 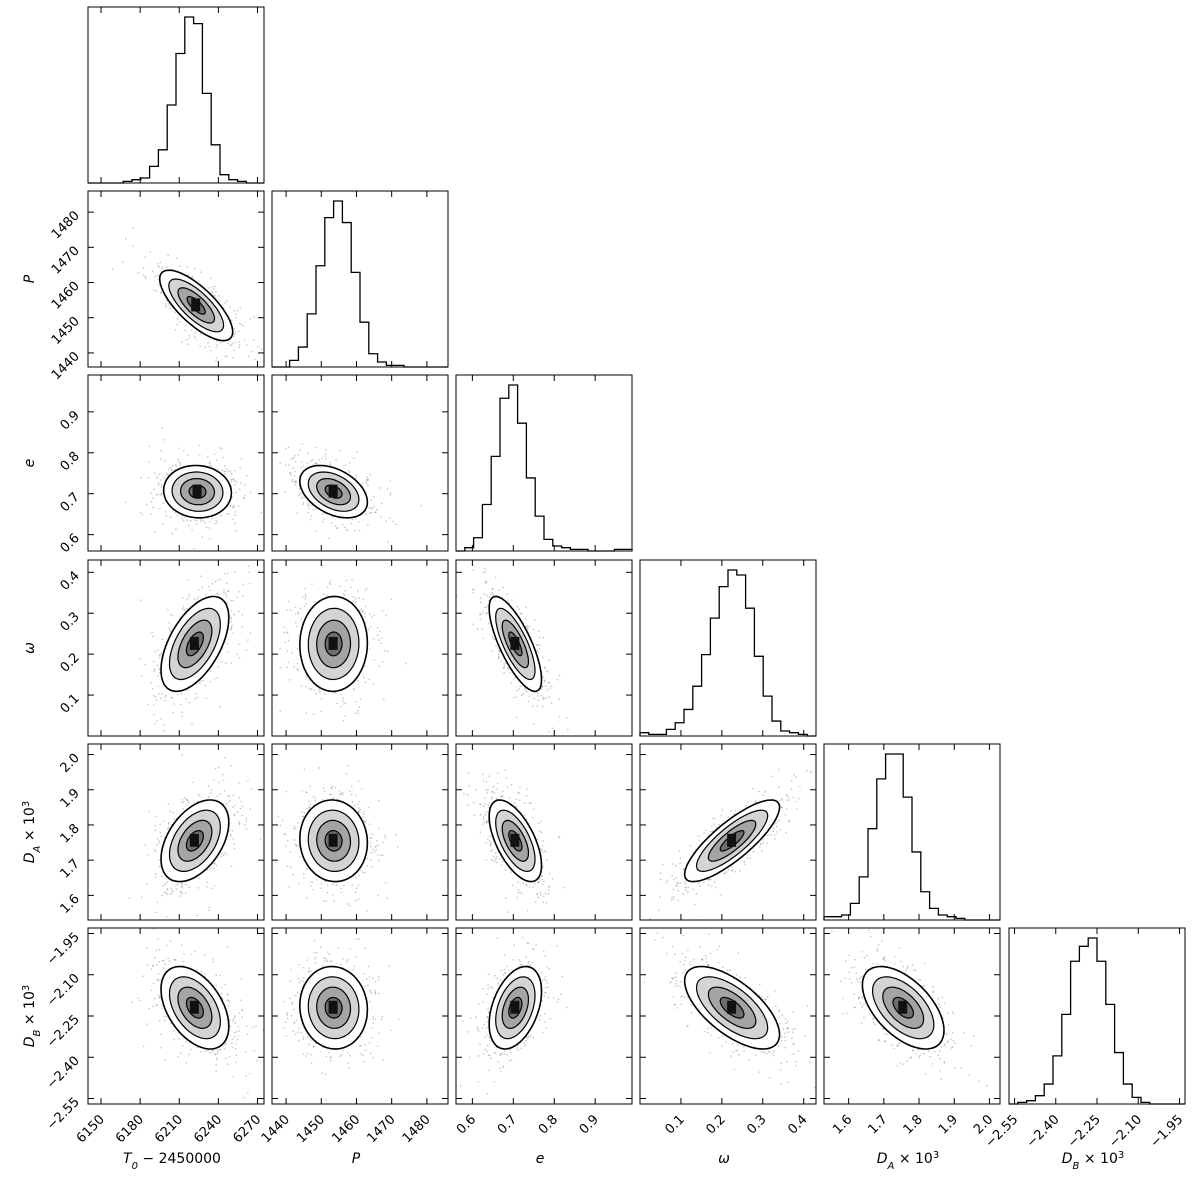 I want to click on histogram-step-DB, so click(x=1097, y=1021).